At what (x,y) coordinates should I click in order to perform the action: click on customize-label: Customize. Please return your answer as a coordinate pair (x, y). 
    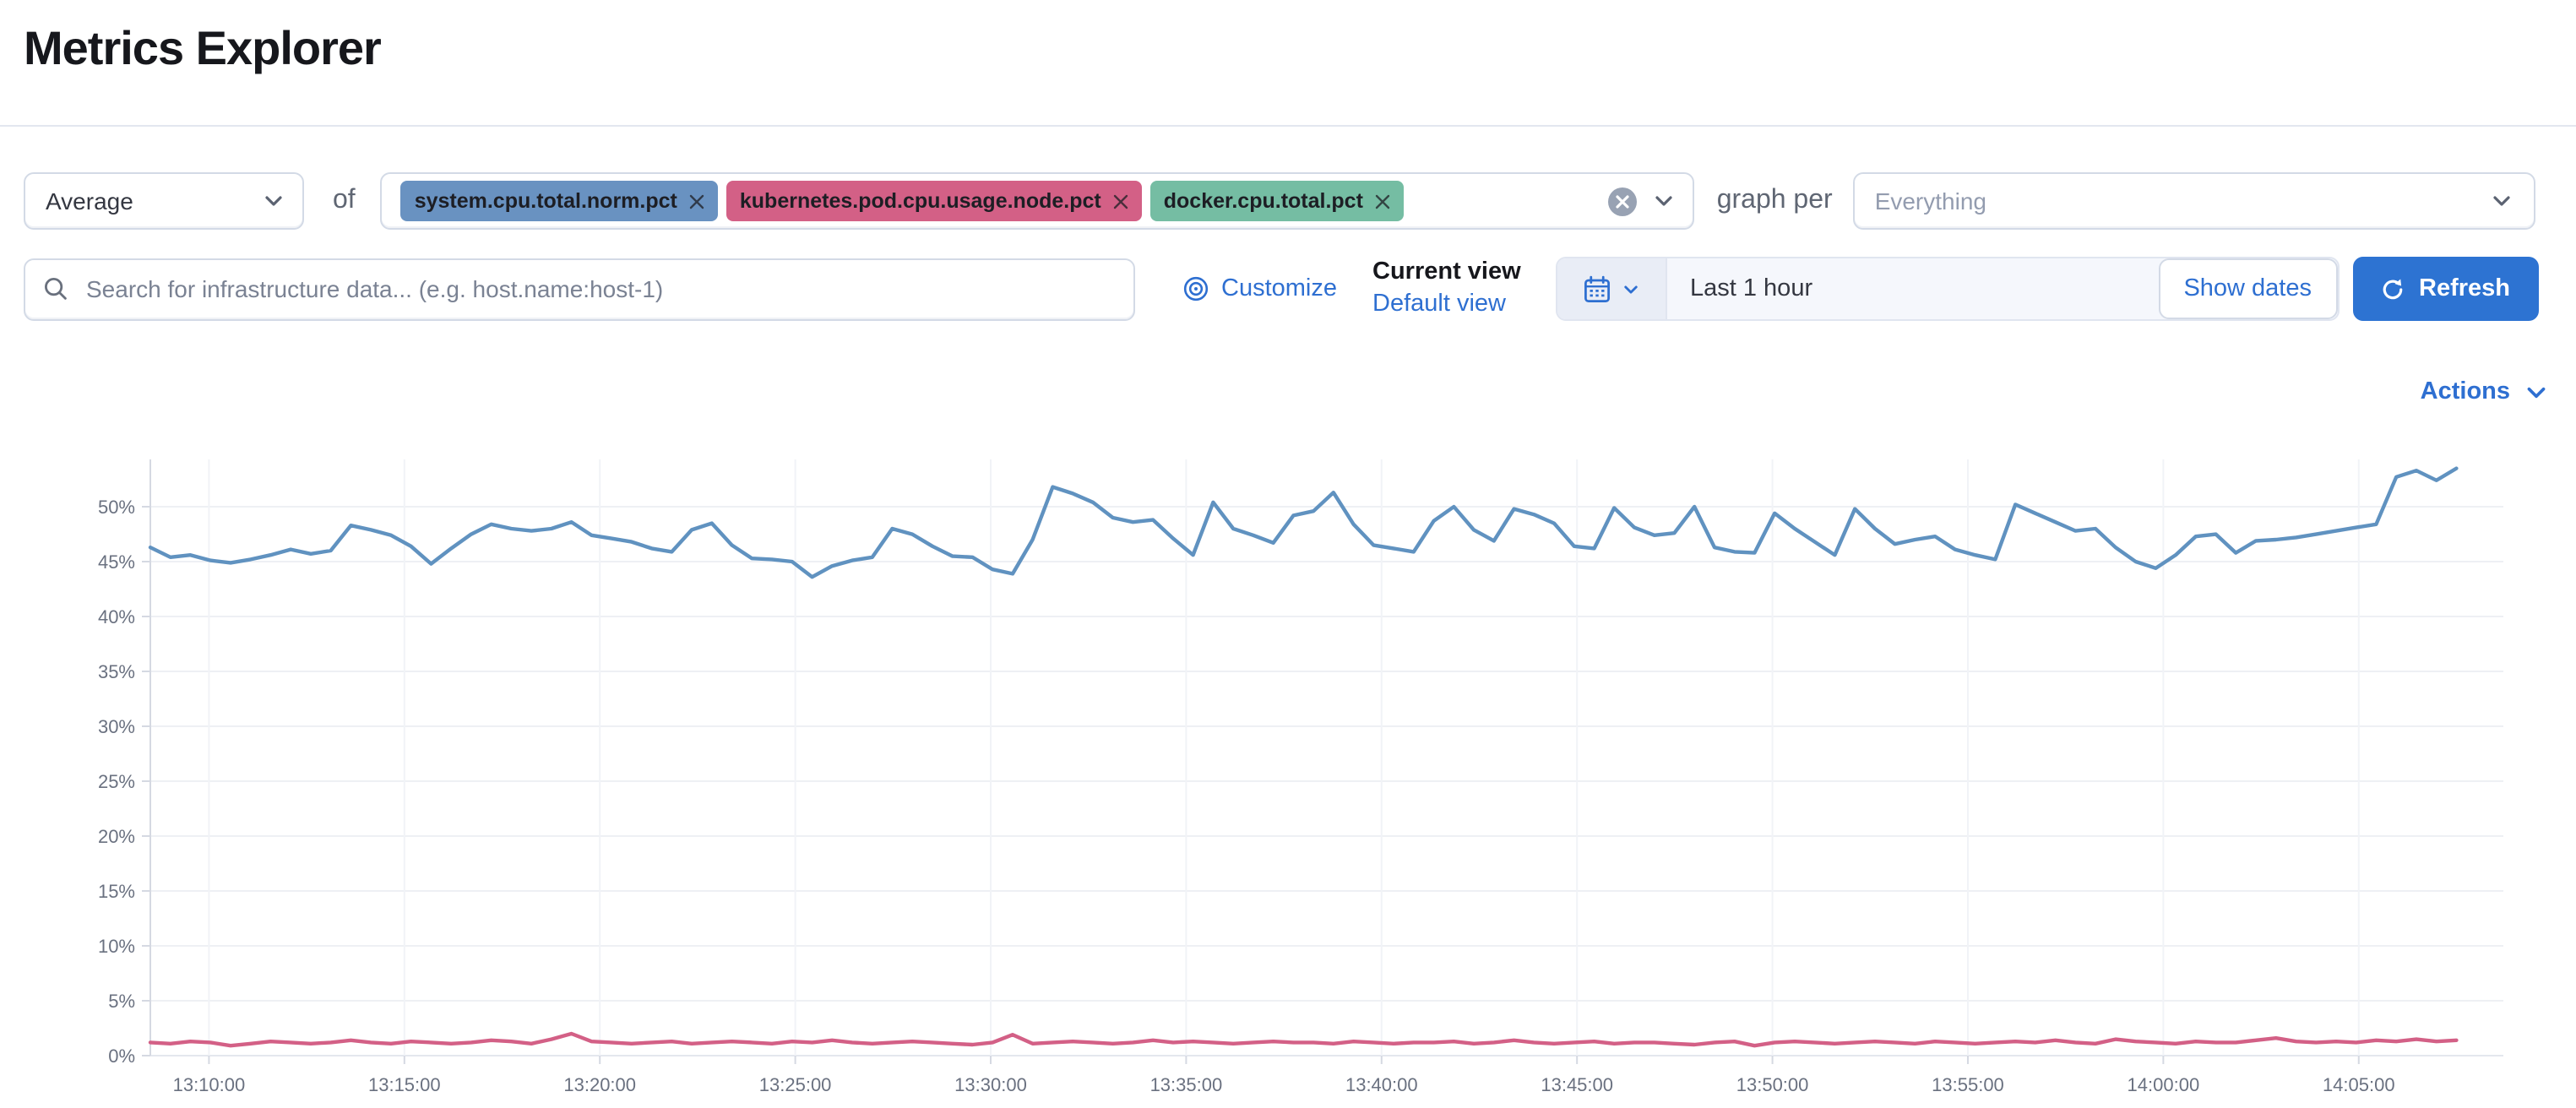
    Looking at the image, I should click on (1279, 288).